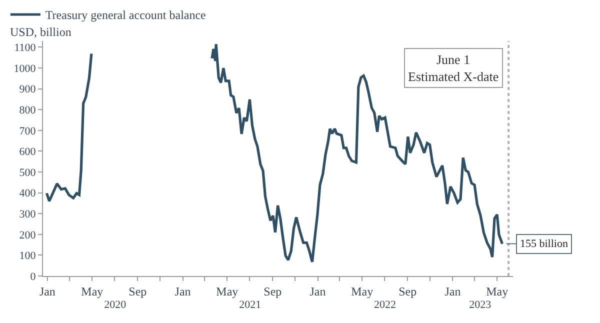  Describe the element at coordinates (480, 305) in the screenshot. I see `x2-tick-label: 2023` at that location.